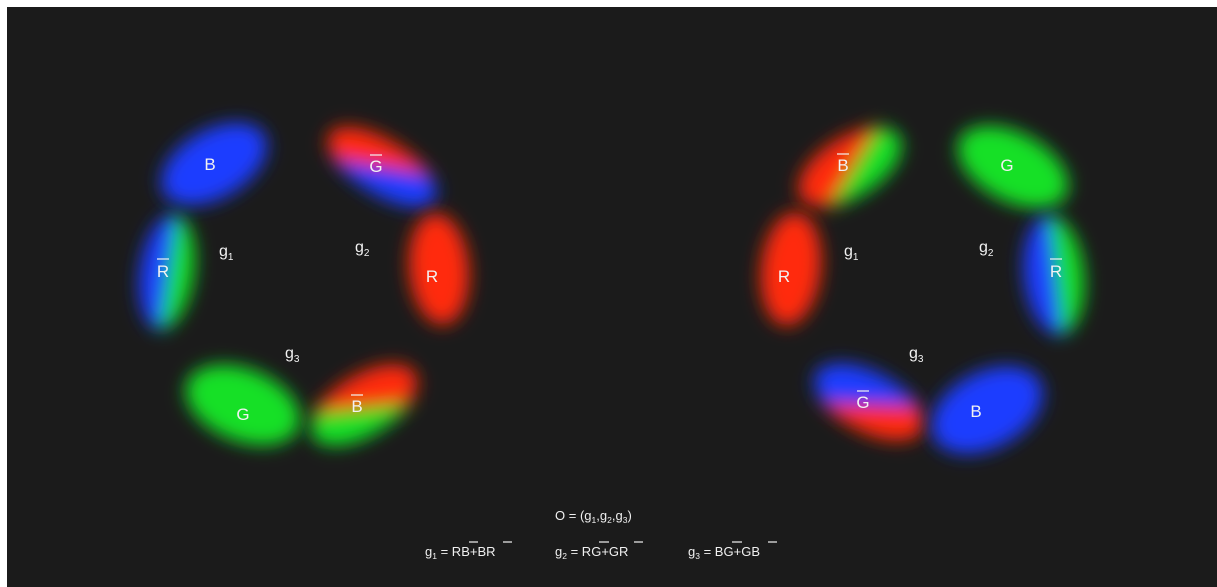 The height and width of the screenshot is (587, 1217). I want to click on formula-g3: g3 = BG+GB, so click(724, 552).